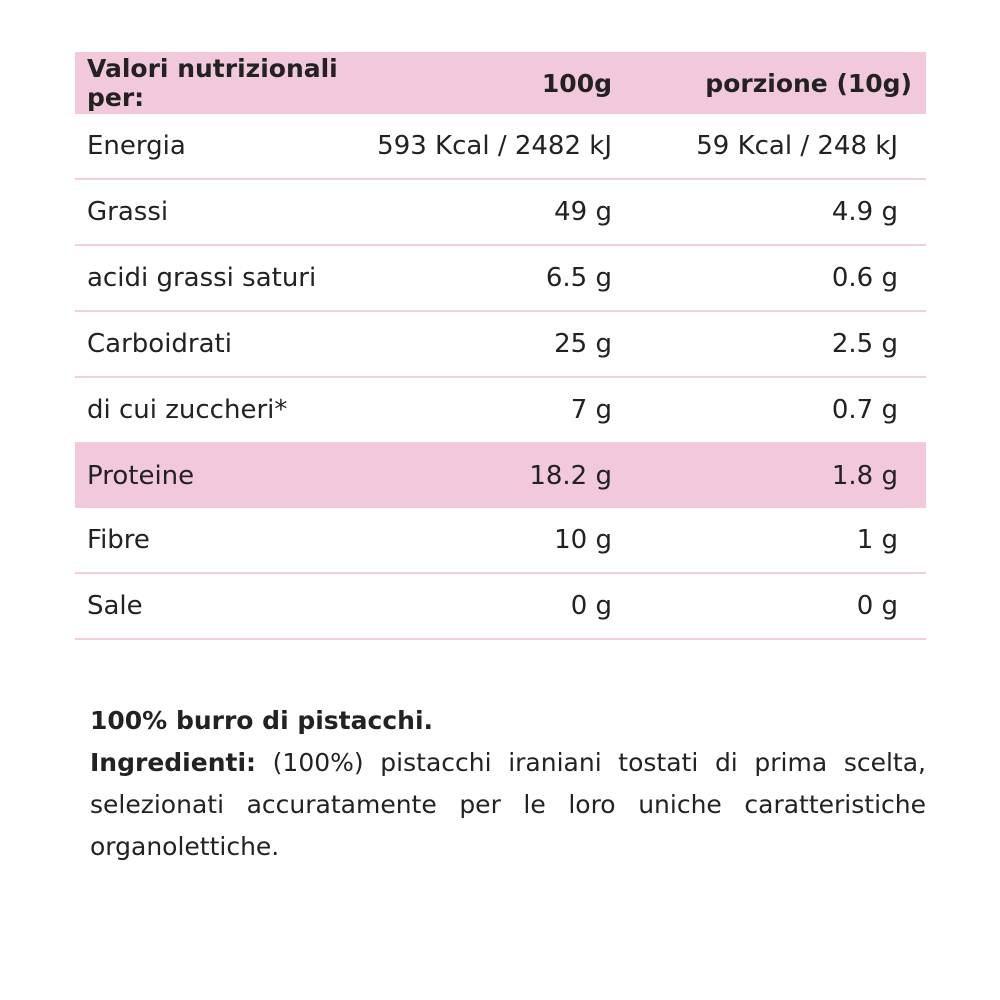 This screenshot has width=1000, height=1000. Describe the element at coordinates (877, 540) in the screenshot. I see `table-cell: 1 g` at that location.